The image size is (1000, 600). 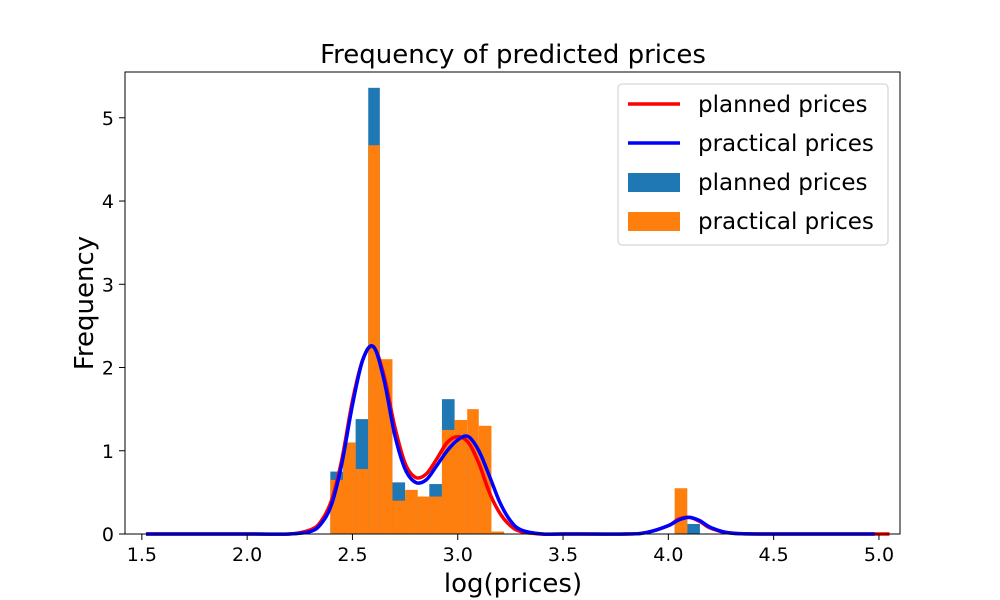 What do you see at coordinates (352, 555) in the screenshot?
I see `x-tick-label: 2.5` at bounding box center [352, 555].